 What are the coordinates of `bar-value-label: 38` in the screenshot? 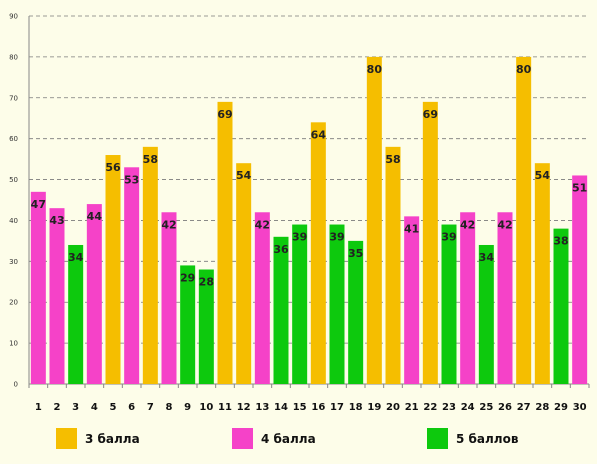 It's located at (560, 241).